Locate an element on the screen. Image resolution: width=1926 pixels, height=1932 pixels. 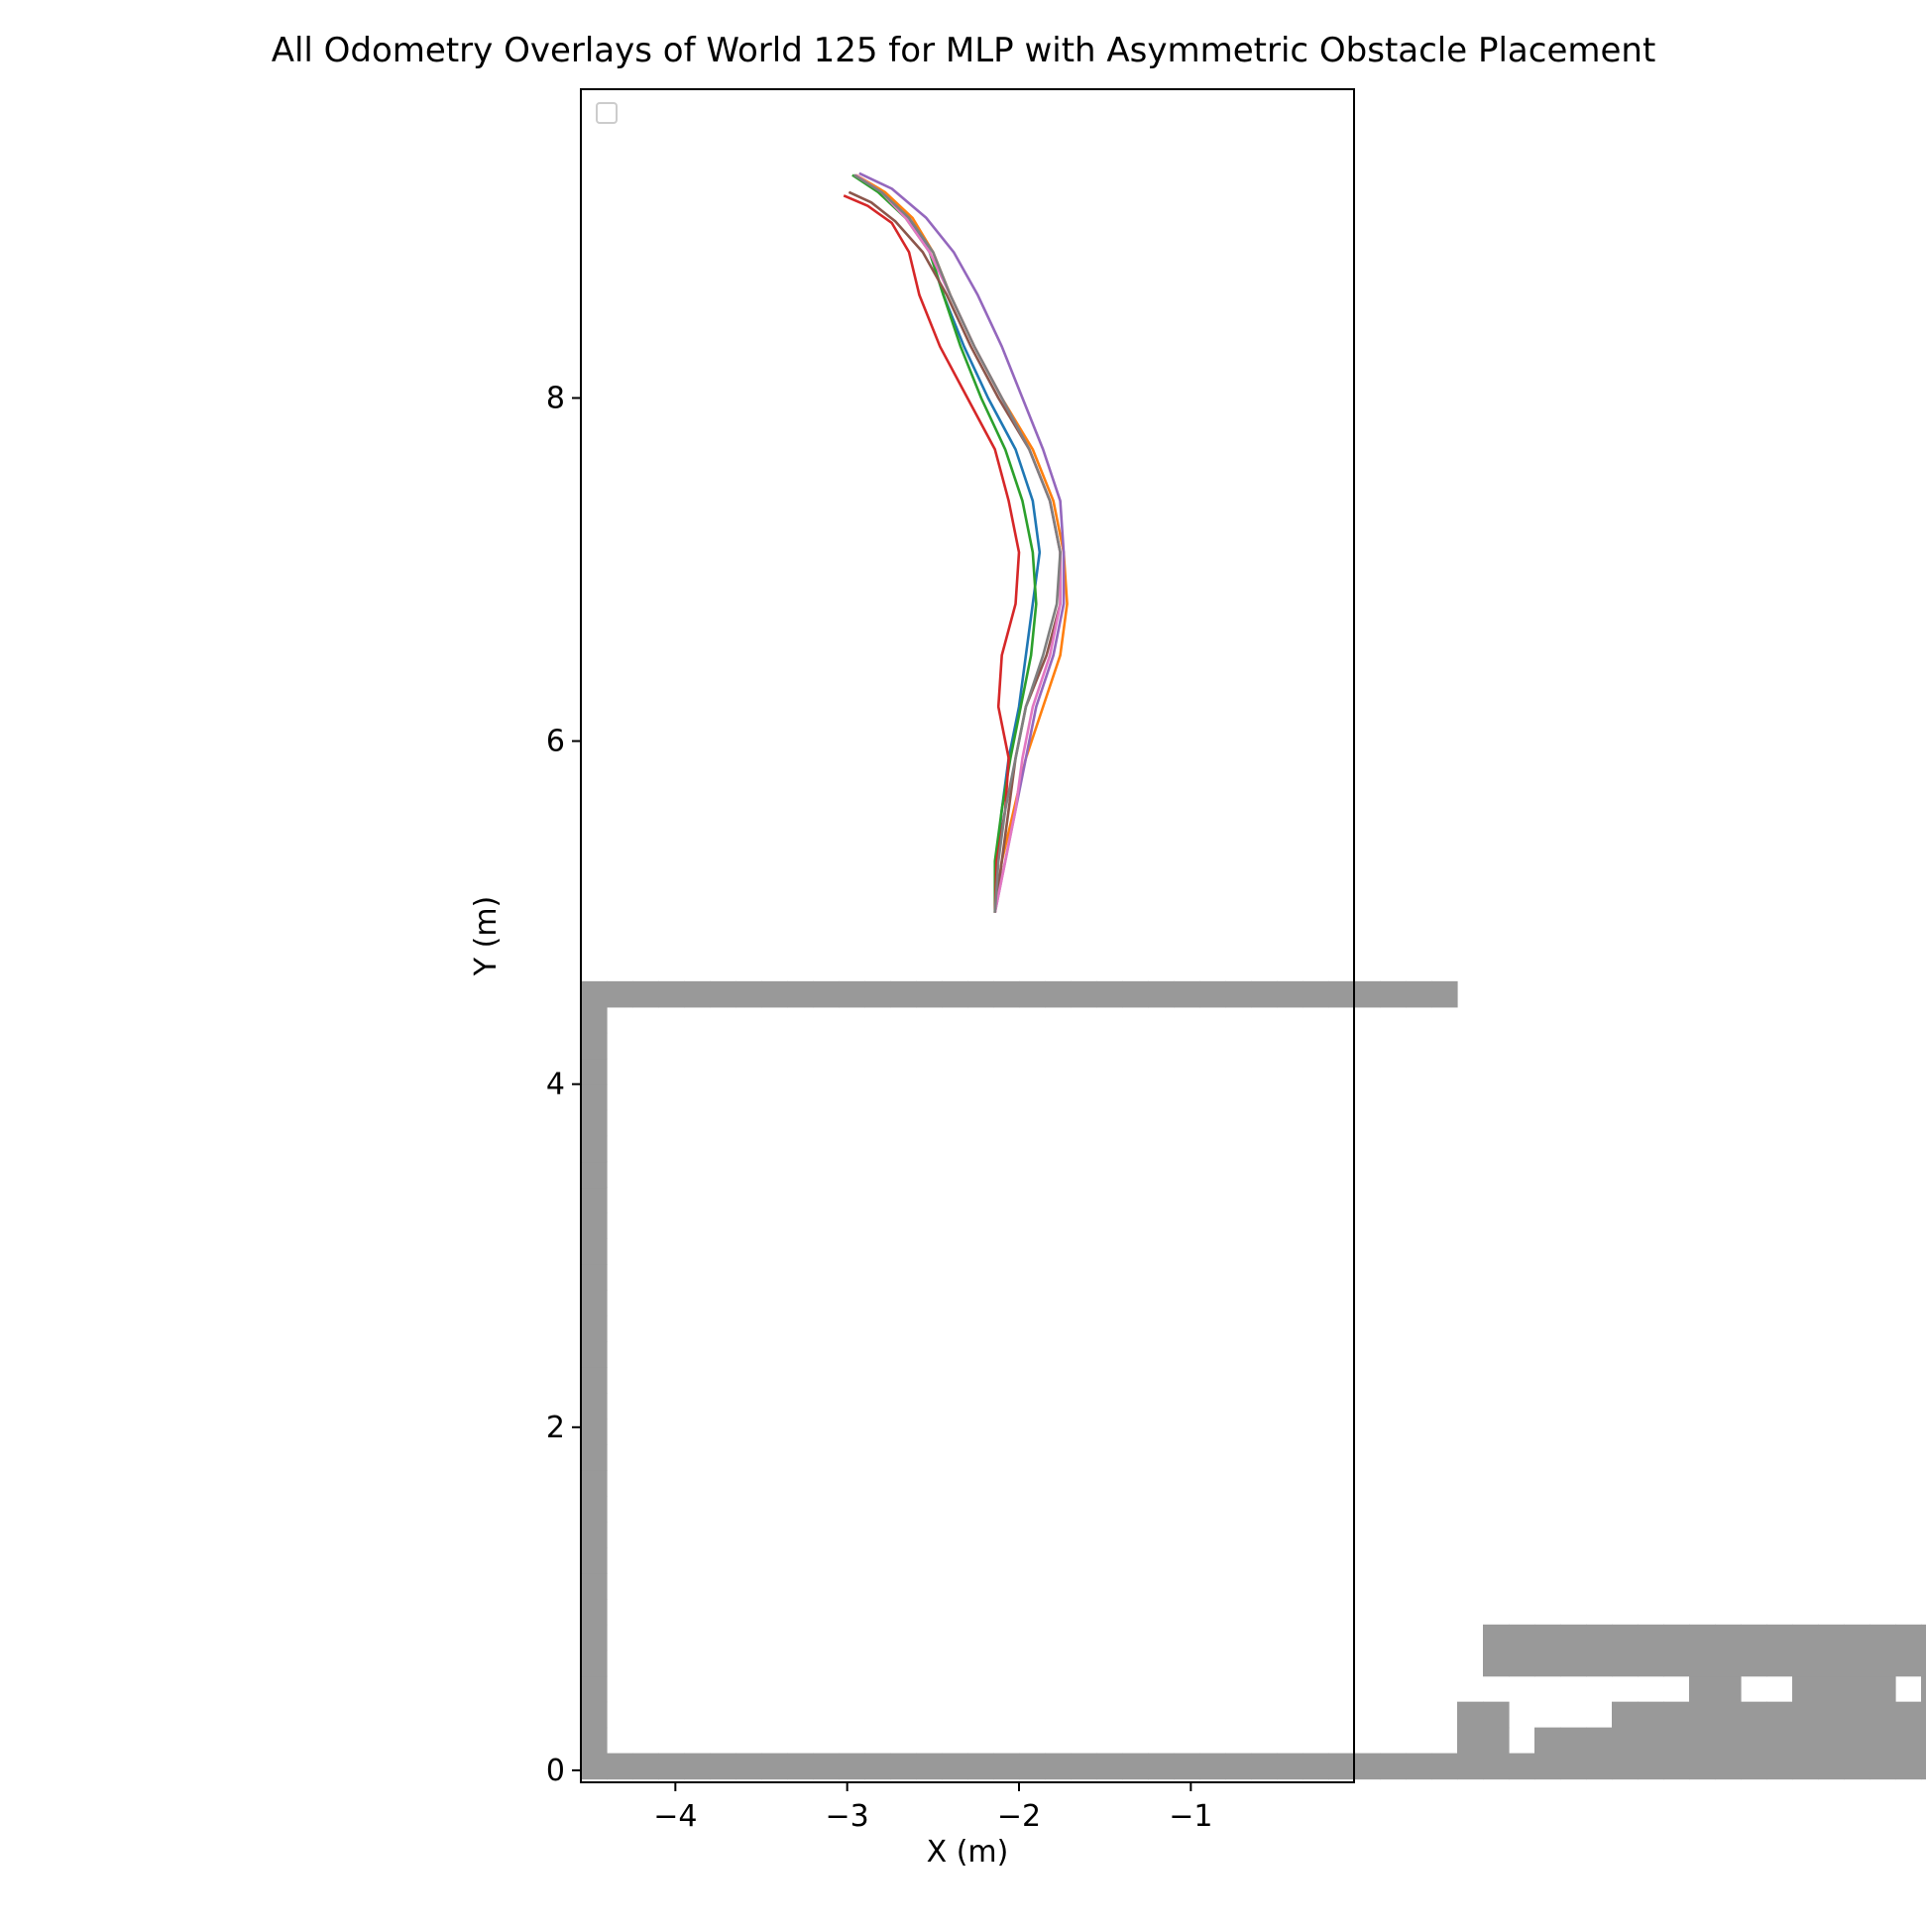
y-axis: 0 2 4 6 8 is located at coordinates (563, 1084).